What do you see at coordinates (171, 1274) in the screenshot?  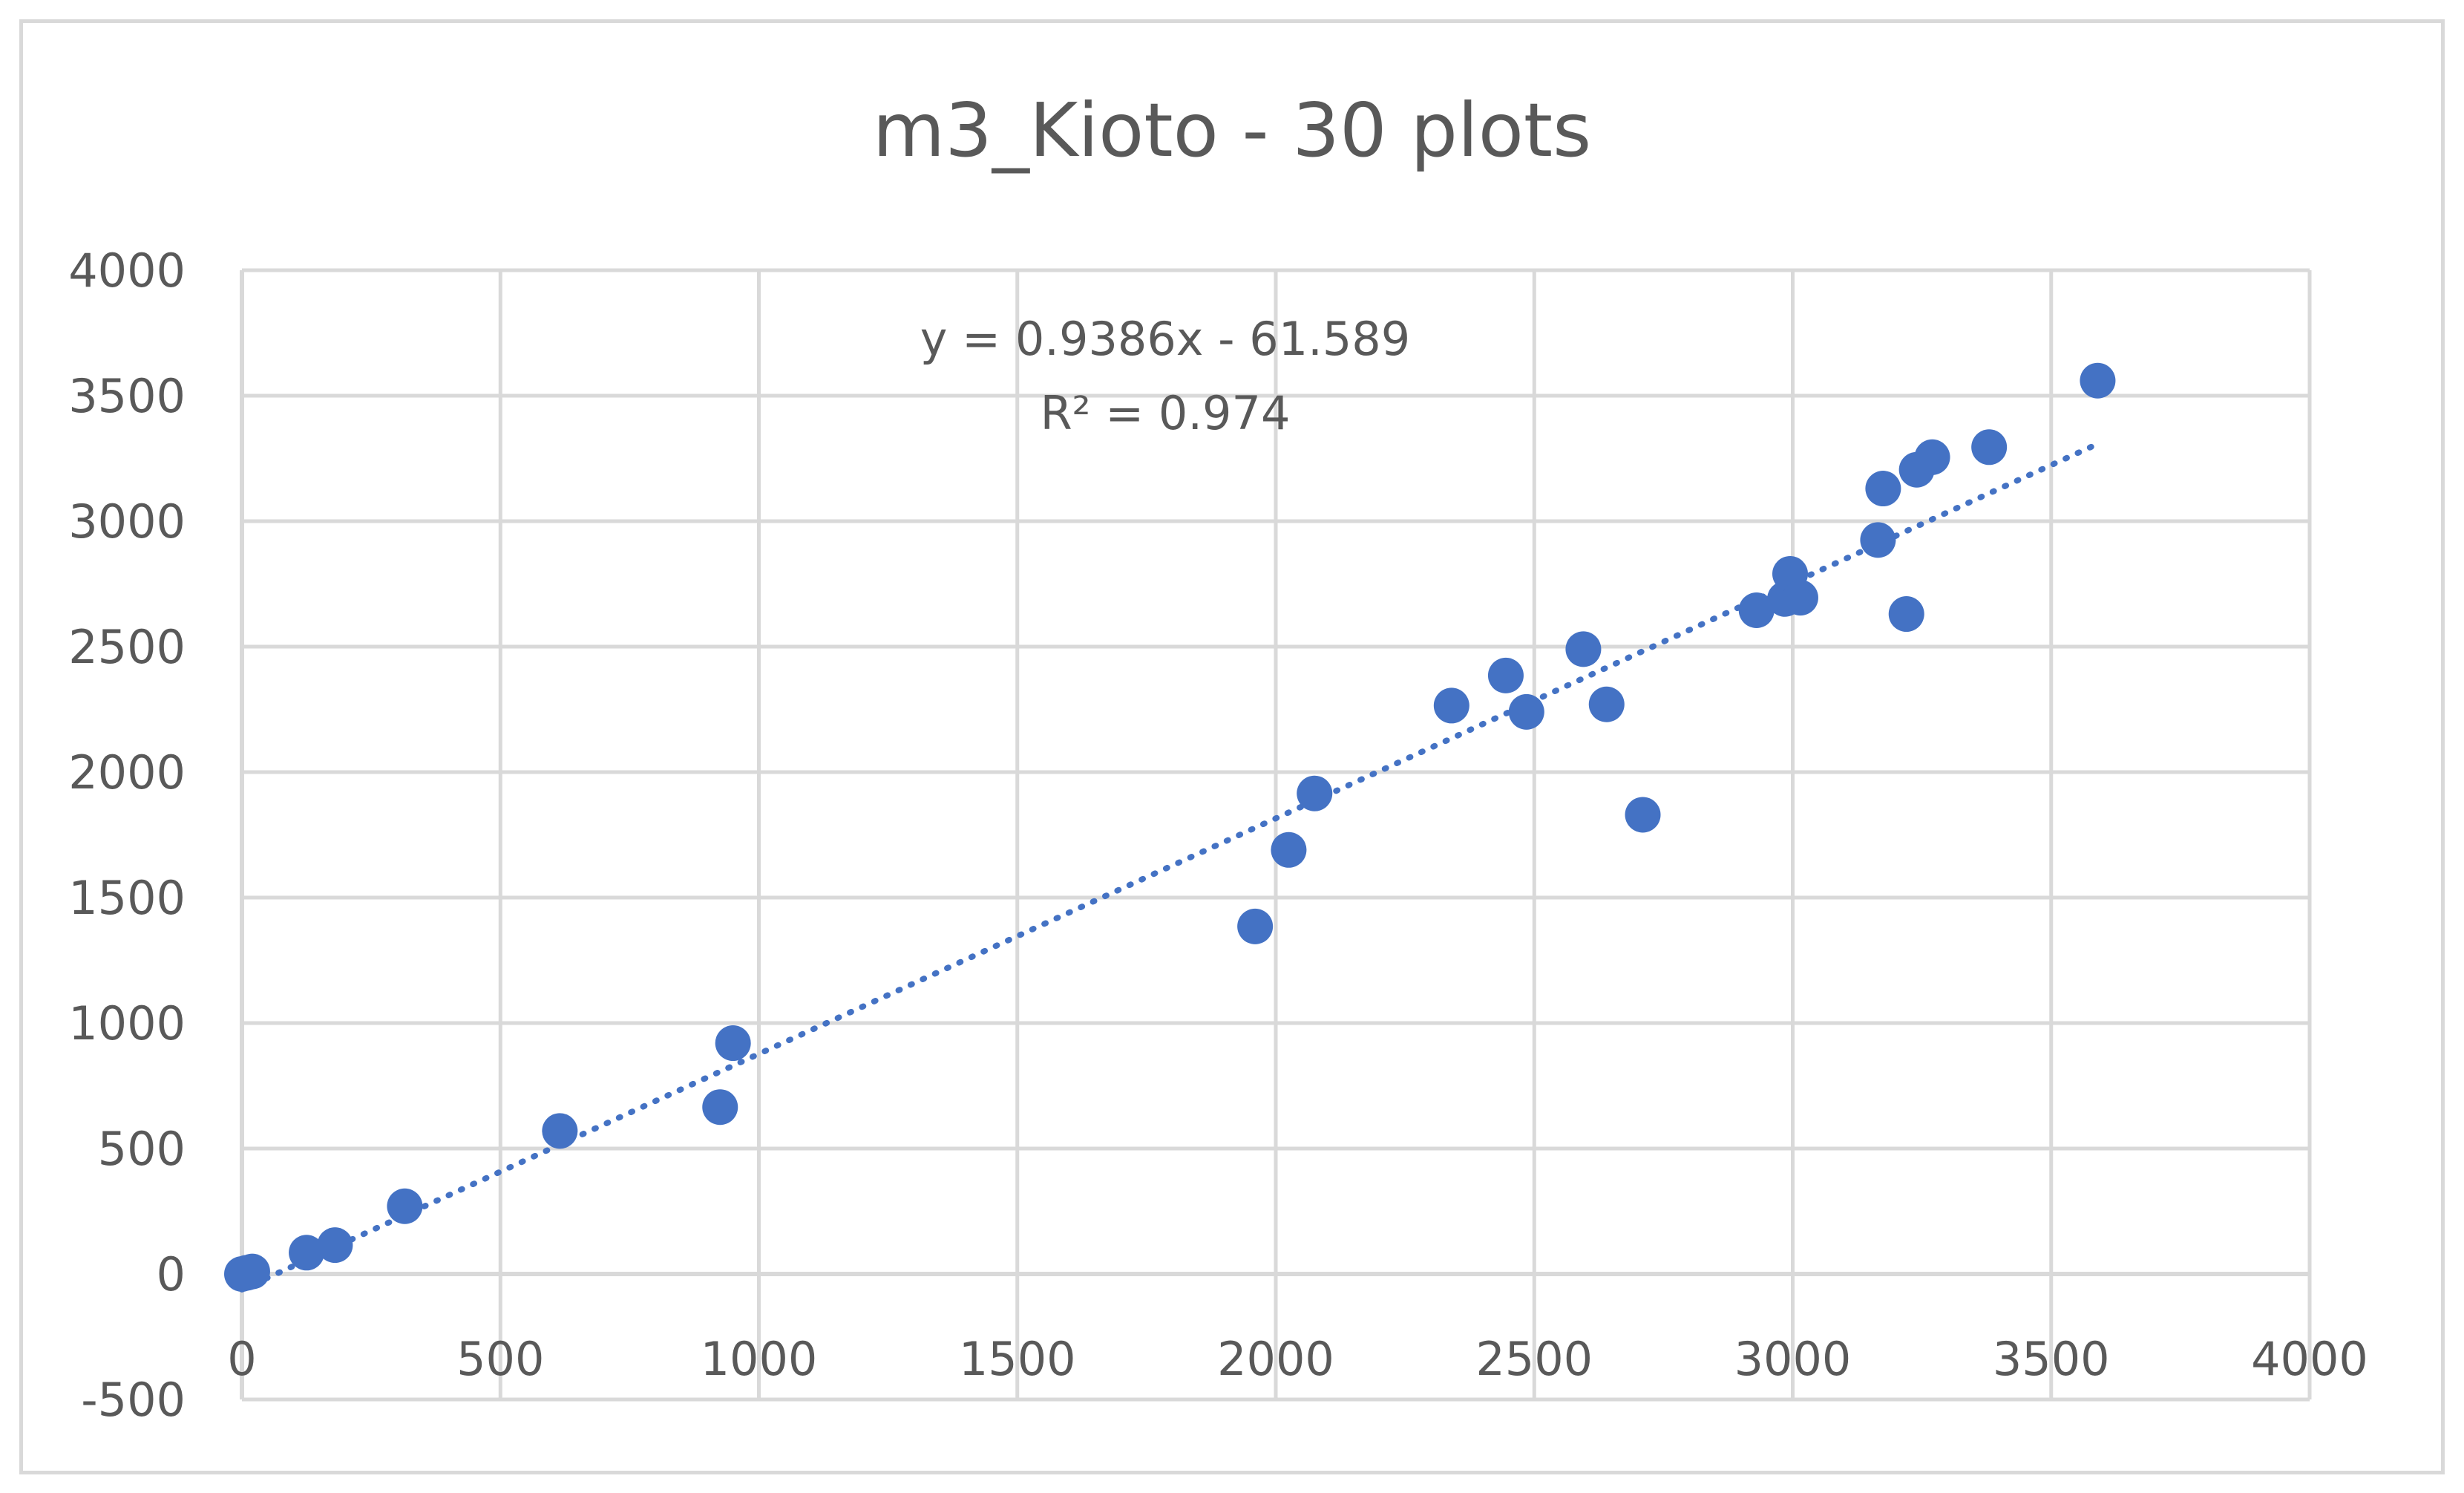 I see `y-tick-label-0: 0` at bounding box center [171, 1274].